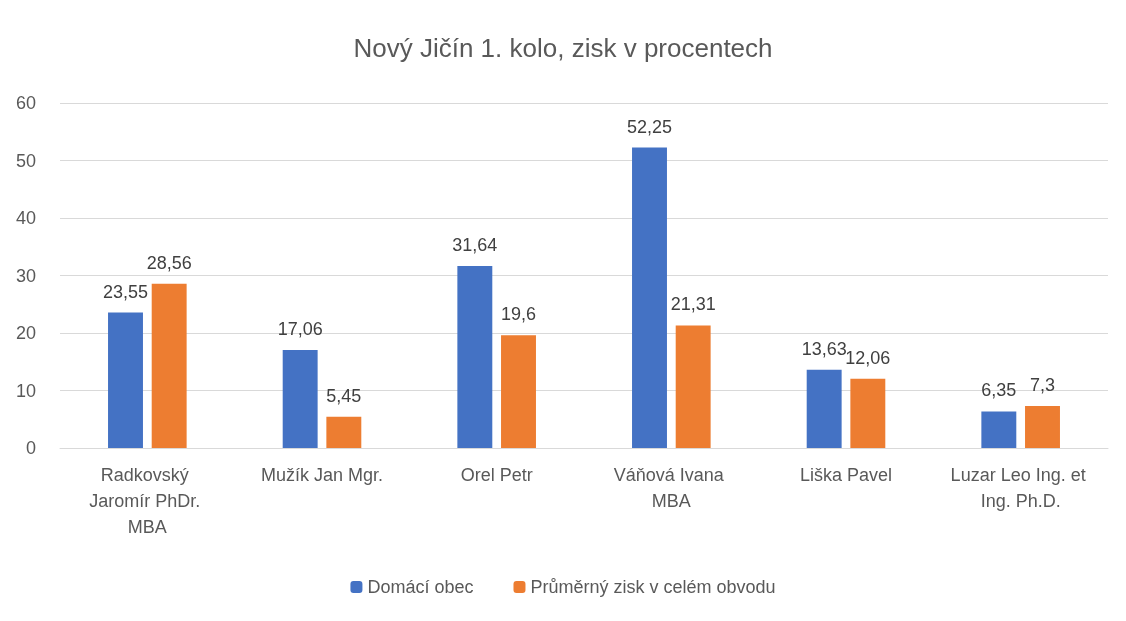  I want to click on data-label: 17,06, so click(300, 328).